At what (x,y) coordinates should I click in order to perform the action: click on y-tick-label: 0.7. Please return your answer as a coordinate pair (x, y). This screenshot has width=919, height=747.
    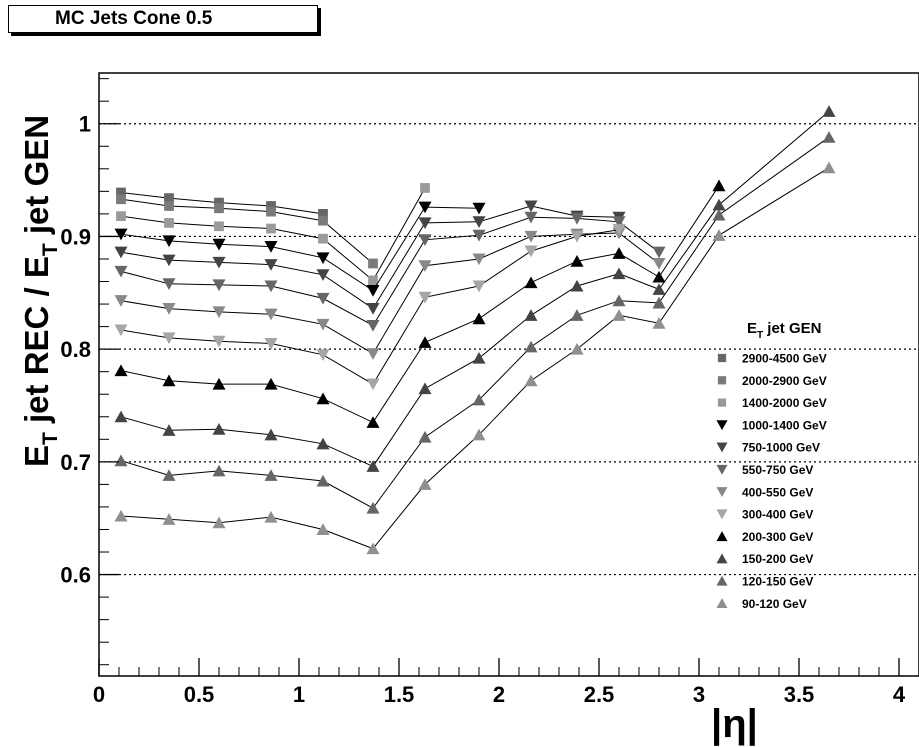
    Looking at the image, I should click on (75, 462).